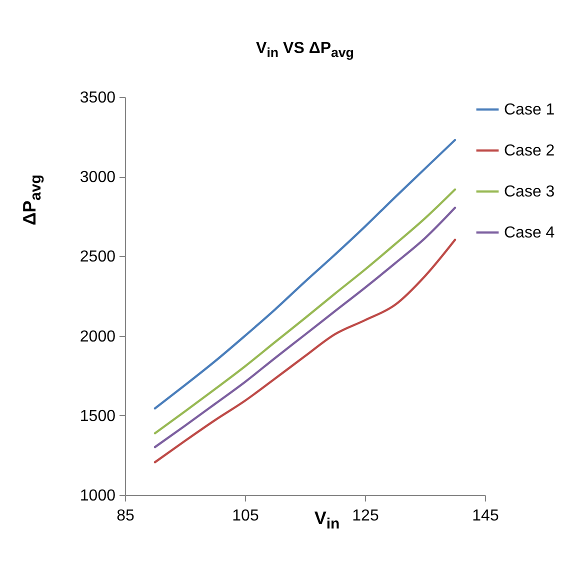 Image resolution: width=587 pixels, height=582 pixels. I want to click on x-tick-label: 85, so click(125, 516).